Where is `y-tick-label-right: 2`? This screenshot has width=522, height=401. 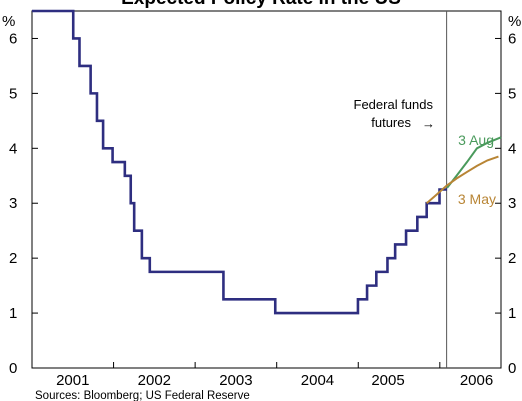 y-tick-label-right: 2 is located at coordinates (512, 258).